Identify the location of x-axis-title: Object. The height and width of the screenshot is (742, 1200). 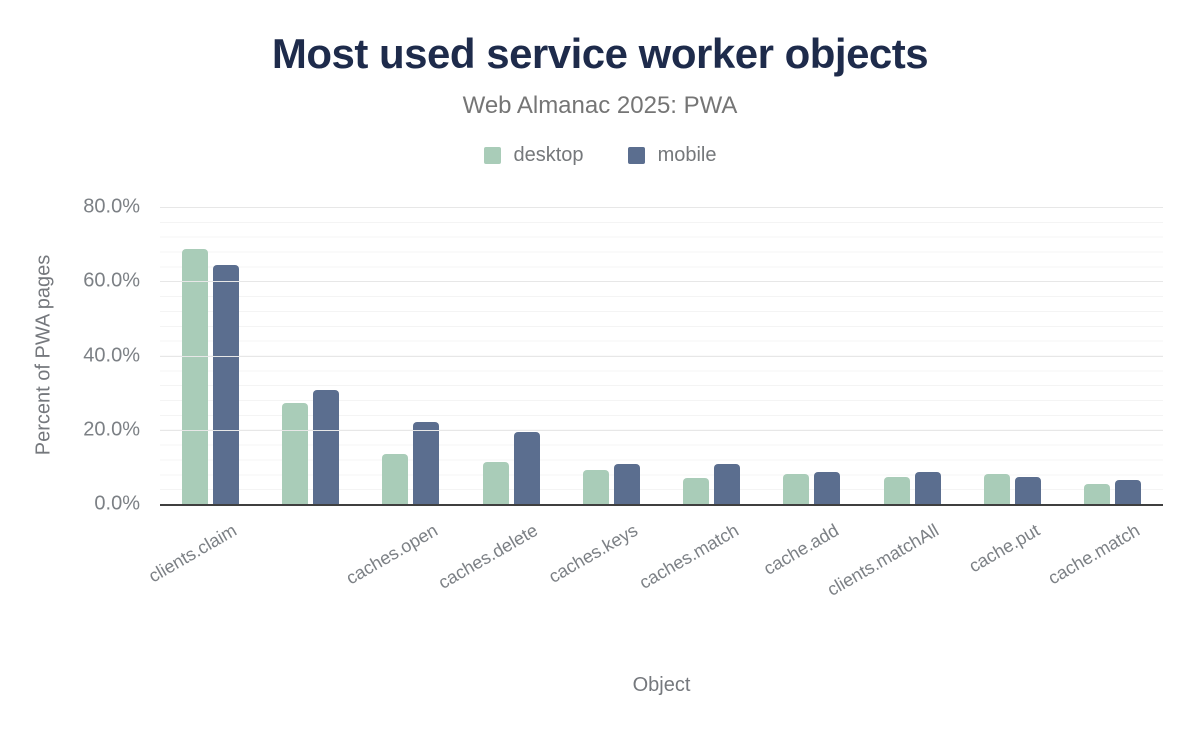
(661, 685).